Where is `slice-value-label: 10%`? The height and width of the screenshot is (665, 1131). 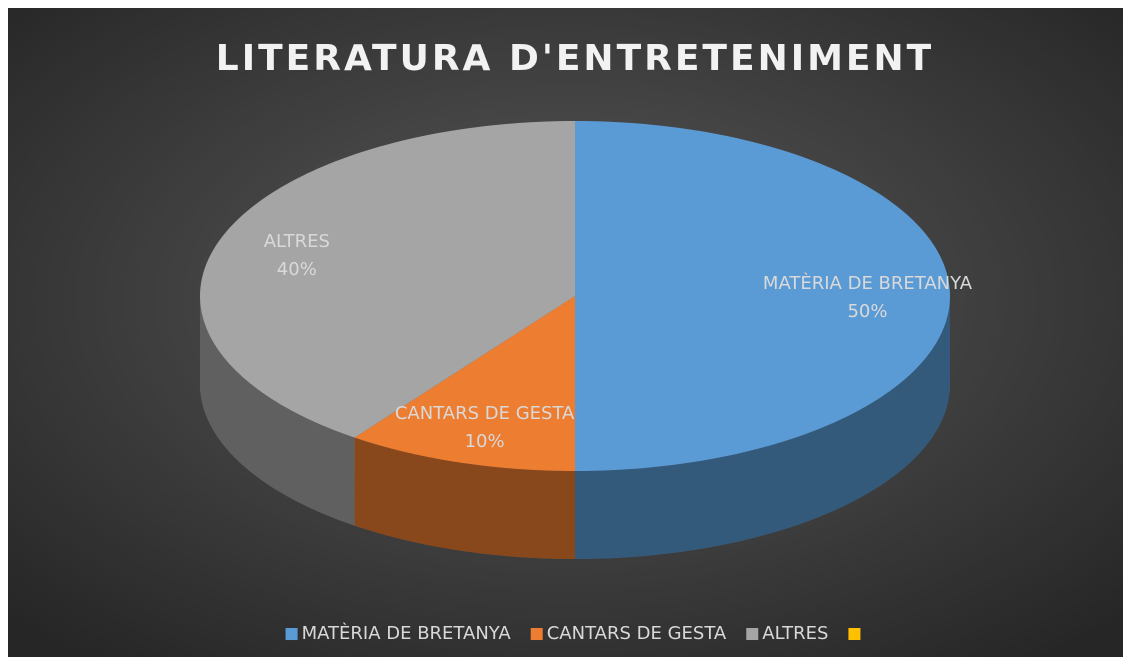 slice-value-label: 10% is located at coordinates (485, 441).